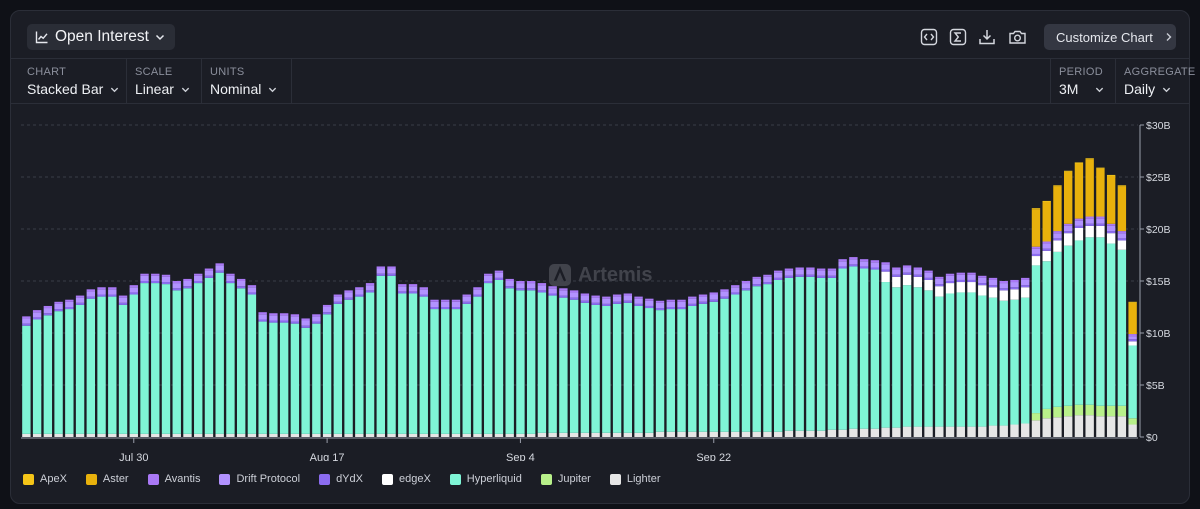 The height and width of the screenshot is (509, 1200). Describe the element at coordinates (1068, 197) in the screenshot. I see `bar-segment-aster` at that location.